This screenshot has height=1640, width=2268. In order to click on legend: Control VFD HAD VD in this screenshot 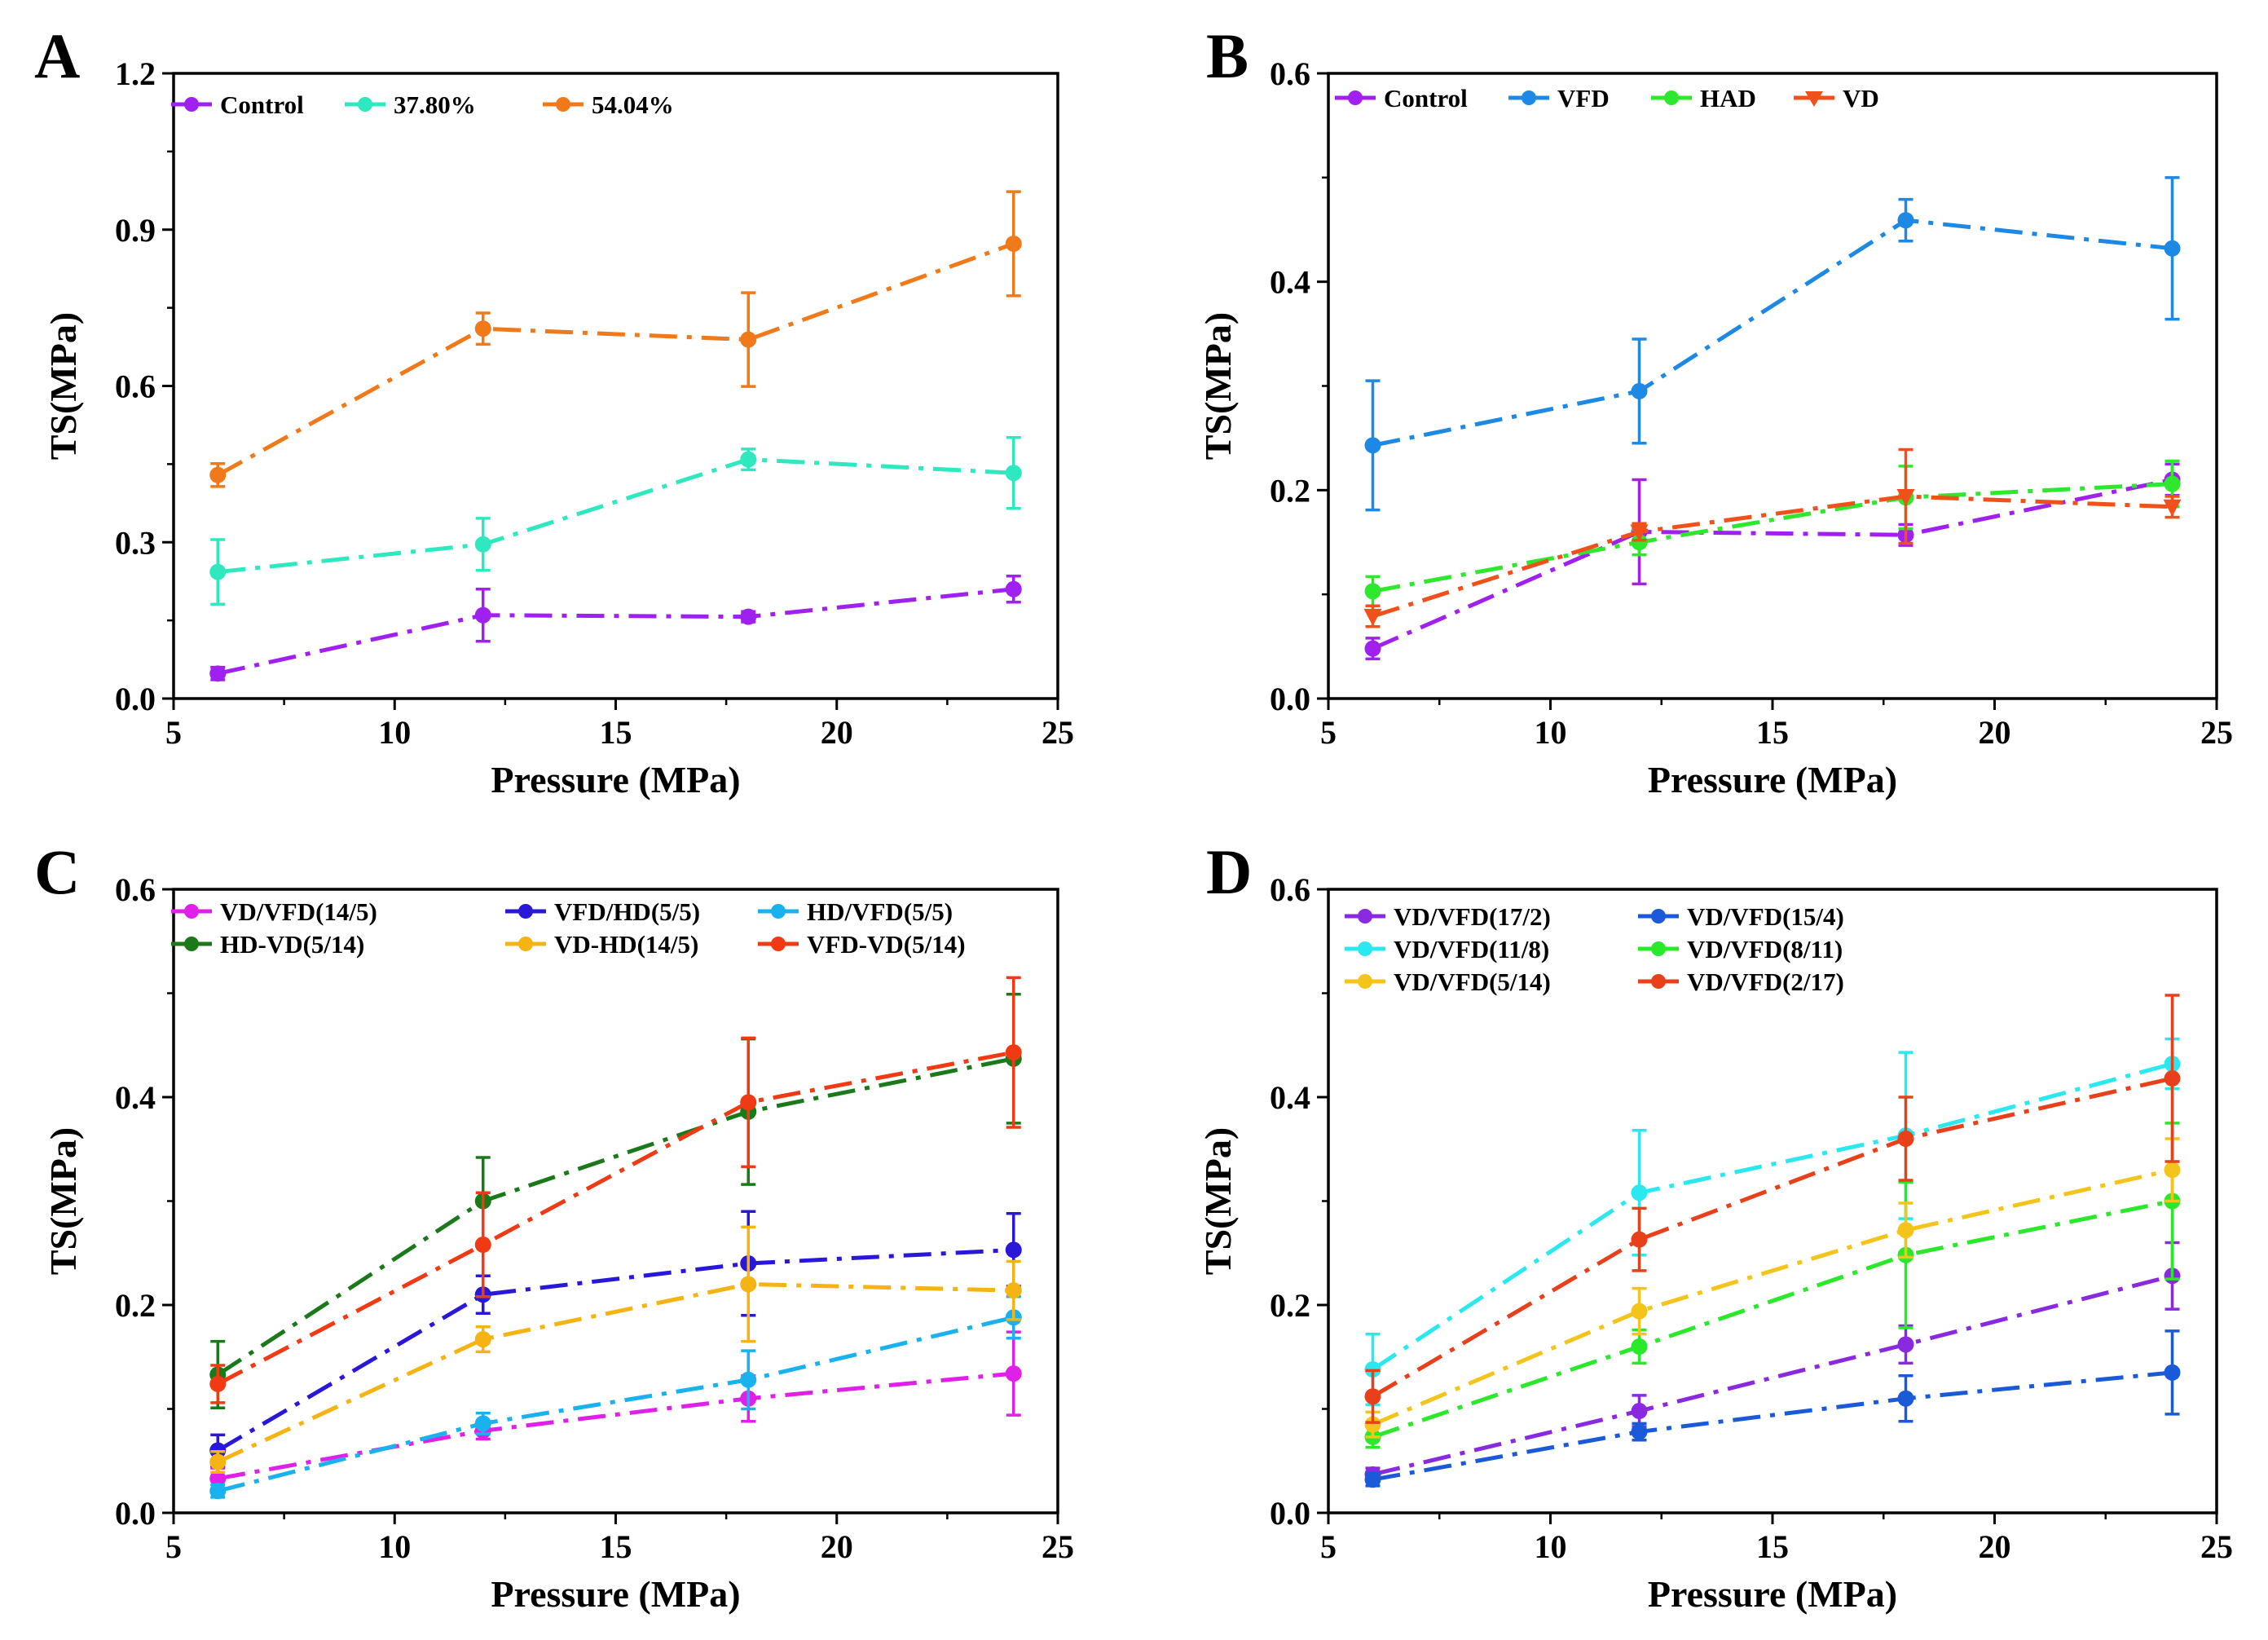, I will do `click(1607, 98)`.